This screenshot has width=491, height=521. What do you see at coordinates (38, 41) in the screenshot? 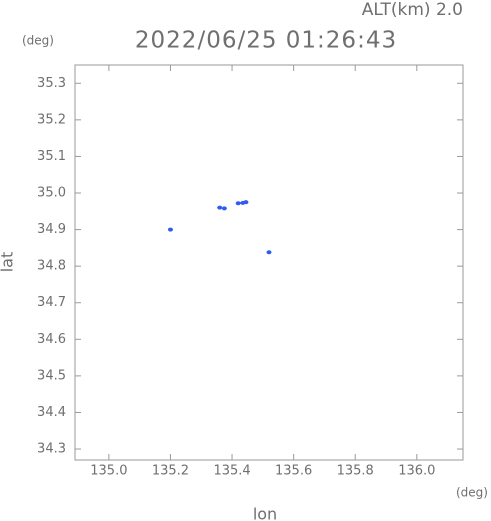
I see `y-unit: (deg)` at bounding box center [38, 41].